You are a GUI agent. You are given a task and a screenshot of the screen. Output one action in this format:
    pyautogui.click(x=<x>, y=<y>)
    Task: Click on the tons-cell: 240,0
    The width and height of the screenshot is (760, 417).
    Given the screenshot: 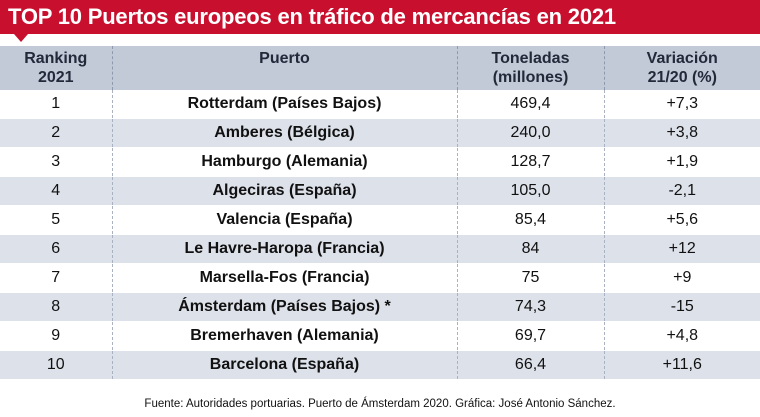 What is the action you would take?
    pyautogui.click(x=530, y=133)
    